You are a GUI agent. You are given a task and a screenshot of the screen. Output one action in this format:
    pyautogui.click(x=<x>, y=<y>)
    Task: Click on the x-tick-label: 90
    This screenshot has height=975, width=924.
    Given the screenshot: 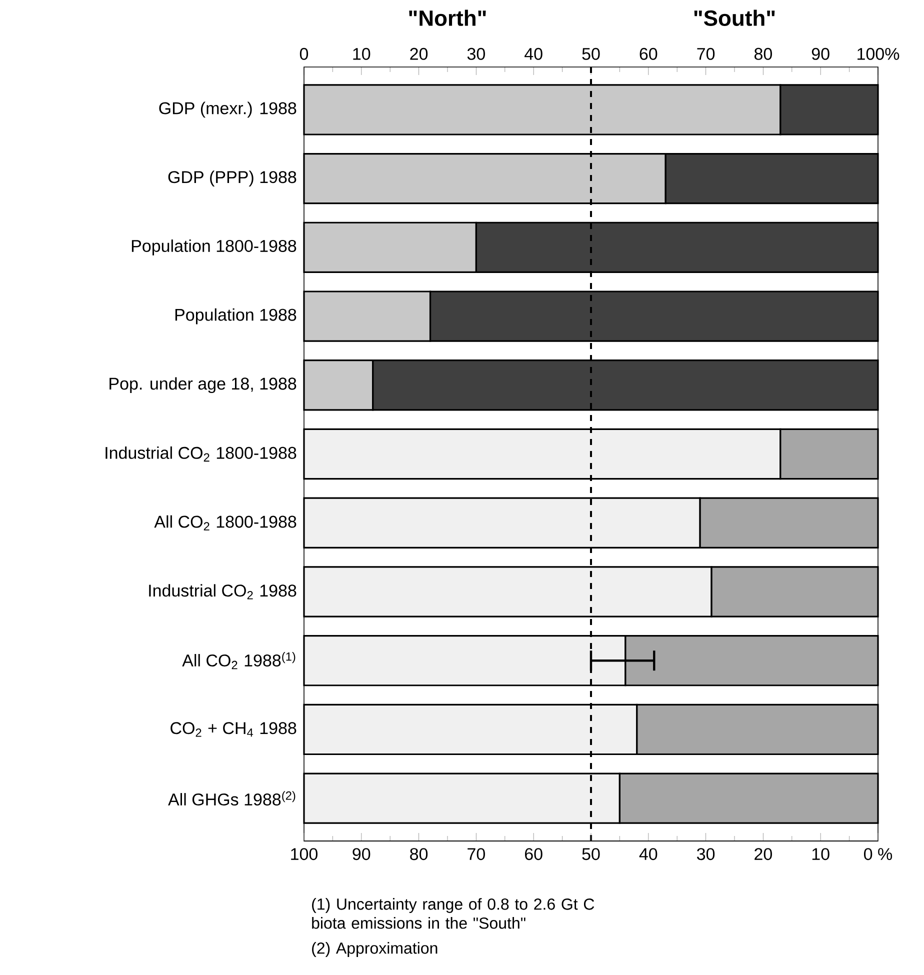 What is the action you would take?
    pyautogui.click(x=821, y=54)
    